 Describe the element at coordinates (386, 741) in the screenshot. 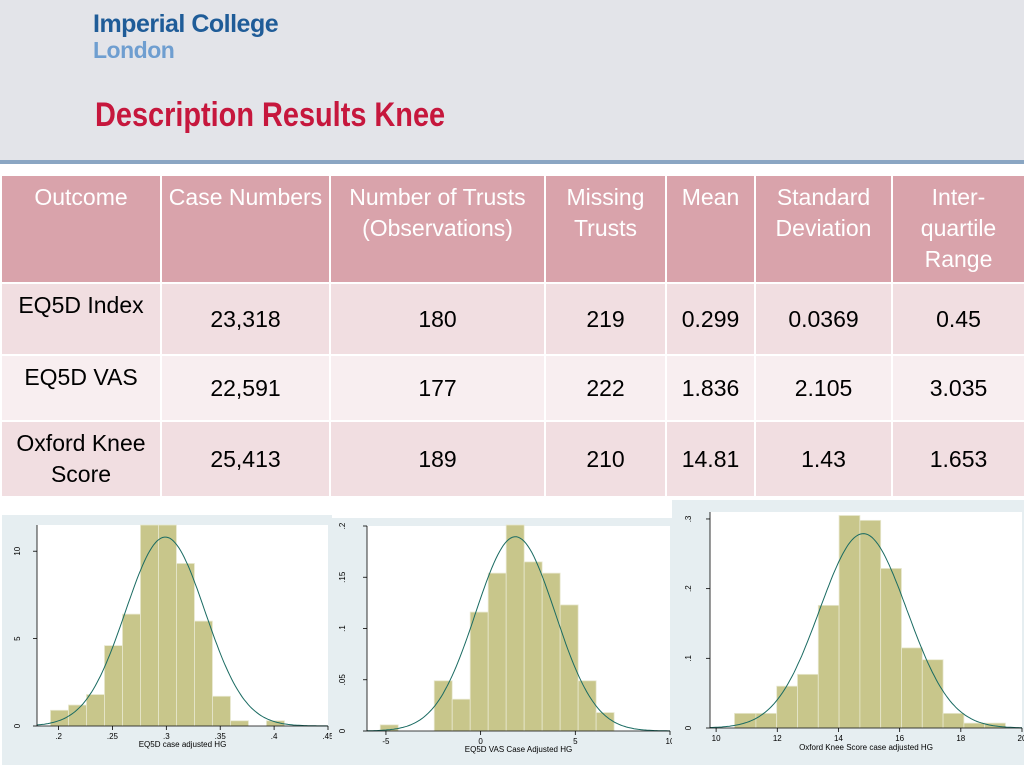

I see `x-tick-label: -5` at that location.